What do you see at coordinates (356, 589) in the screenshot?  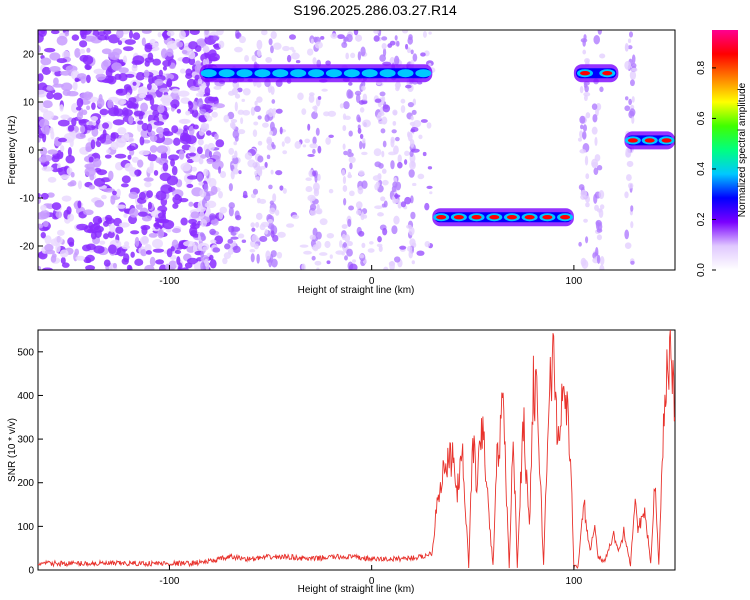 I see `snr-x-label: Height of straight line (km)` at bounding box center [356, 589].